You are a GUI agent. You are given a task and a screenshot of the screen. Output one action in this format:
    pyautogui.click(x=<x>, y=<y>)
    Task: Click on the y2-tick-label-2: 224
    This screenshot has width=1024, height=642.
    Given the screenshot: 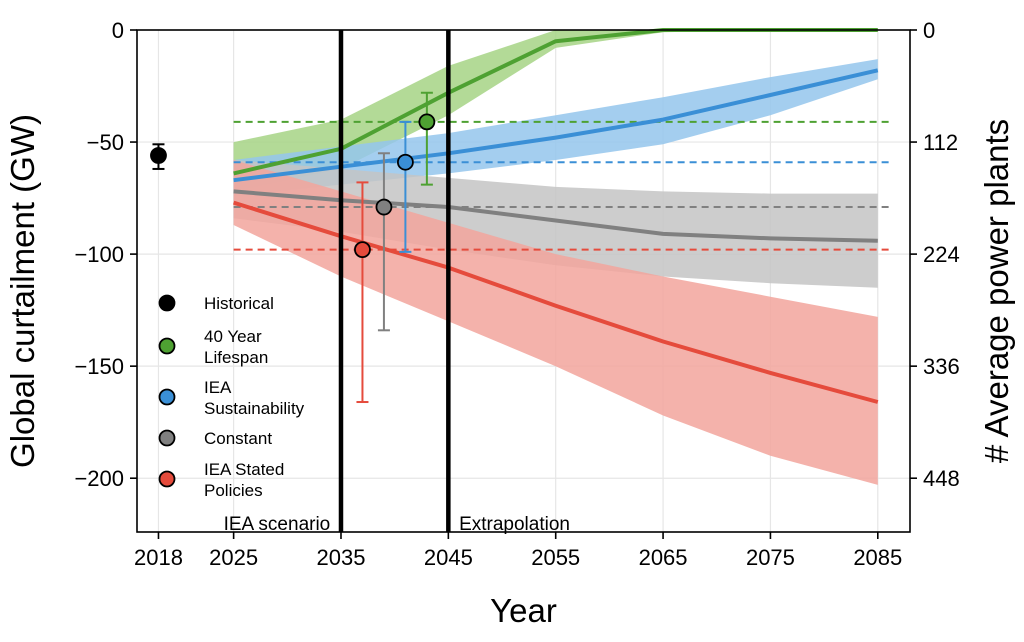 What is the action you would take?
    pyautogui.click(x=941, y=254)
    